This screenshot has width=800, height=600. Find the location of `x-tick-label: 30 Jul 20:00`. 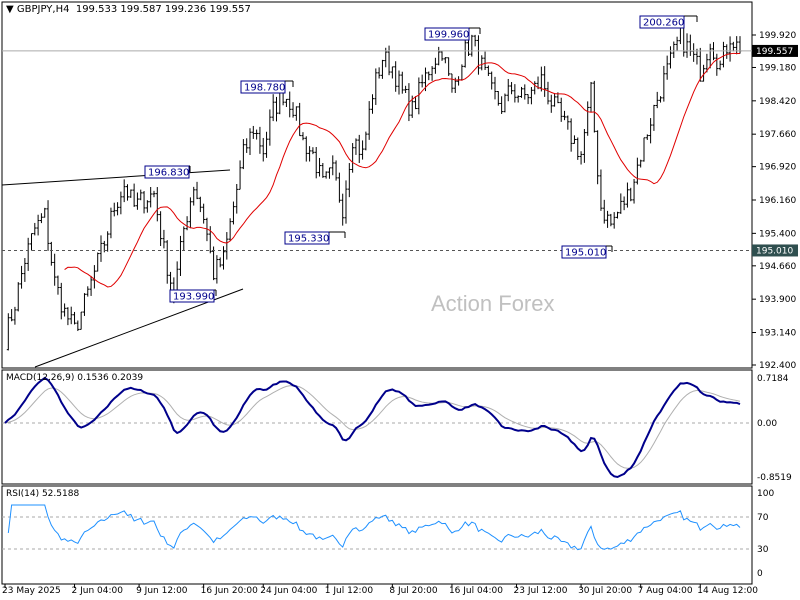

x-tick-label: 30 Jul 20:00 is located at coordinates (605, 591).